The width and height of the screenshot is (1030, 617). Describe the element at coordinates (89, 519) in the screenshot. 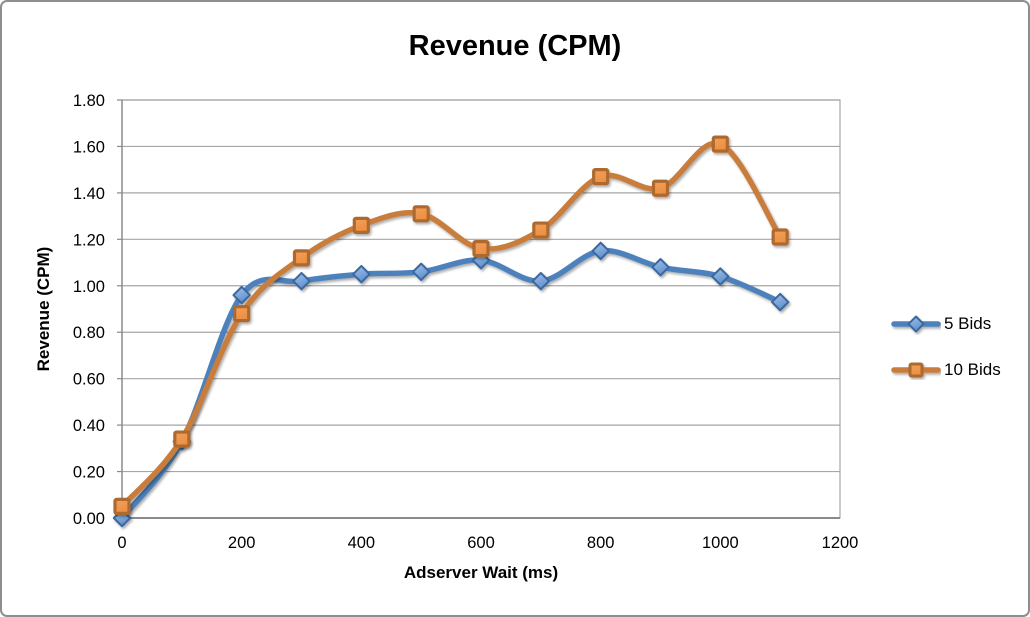

I see `y-tick-label: 0.00` at that location.